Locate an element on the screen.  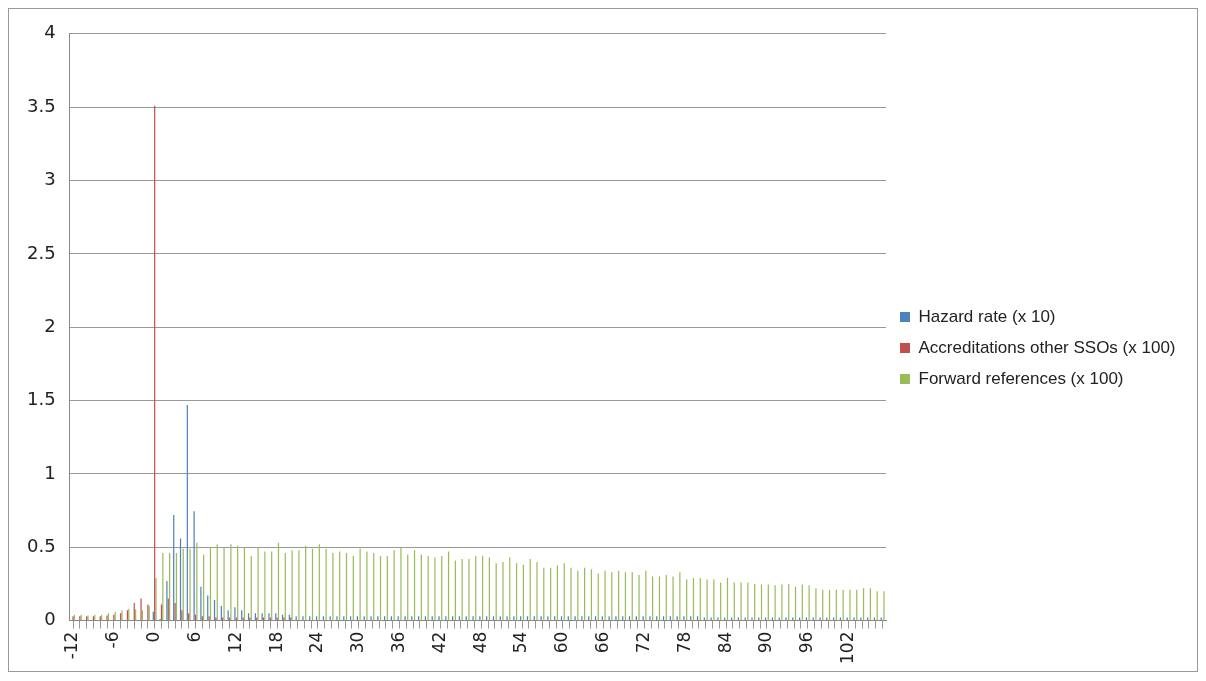
x-tick-label: 12 is located at coordinates (234, 642).